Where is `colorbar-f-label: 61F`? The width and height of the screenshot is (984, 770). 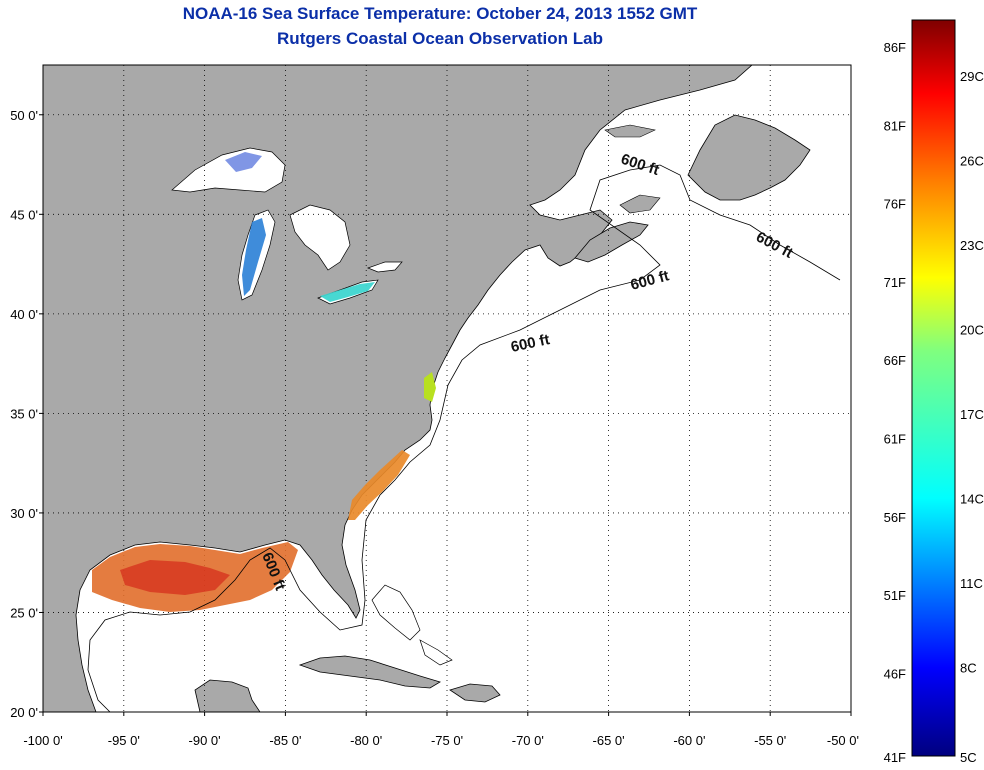 colorbar-f-label: 61F is located at coordinates (895, 439).